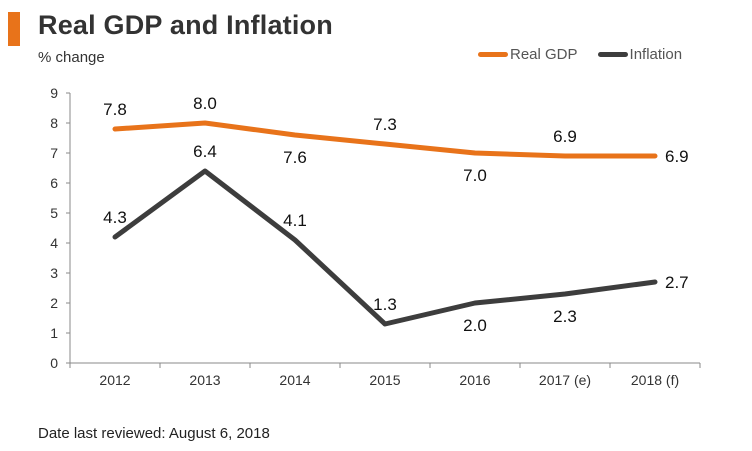  What do you see at coordinates (115, 217) in the screenshot?
I see `data-label-inflation: 4.3` at bounding box center [115, 217].